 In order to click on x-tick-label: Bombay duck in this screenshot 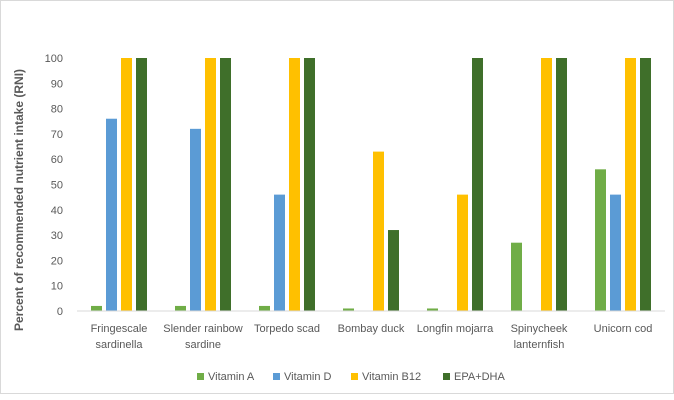, I will do `click(371, 329)`.